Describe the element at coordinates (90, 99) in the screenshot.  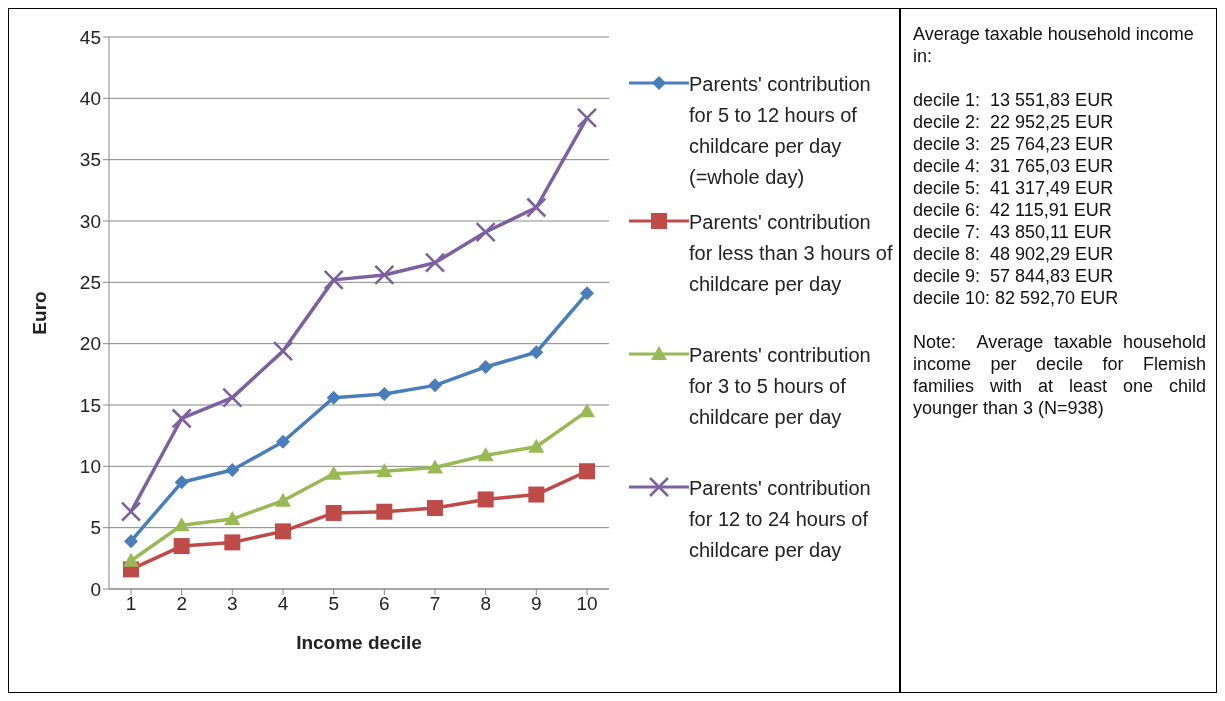
I see `y-tick-label: 40` at that location.